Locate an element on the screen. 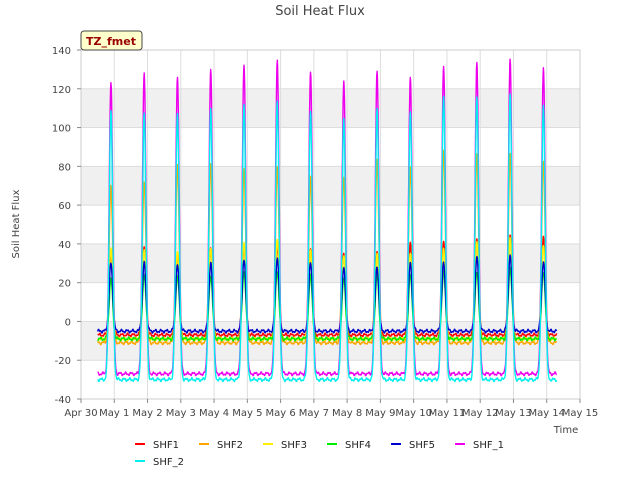  x-tick-label: May 10 is located at coordinates (413, 413).